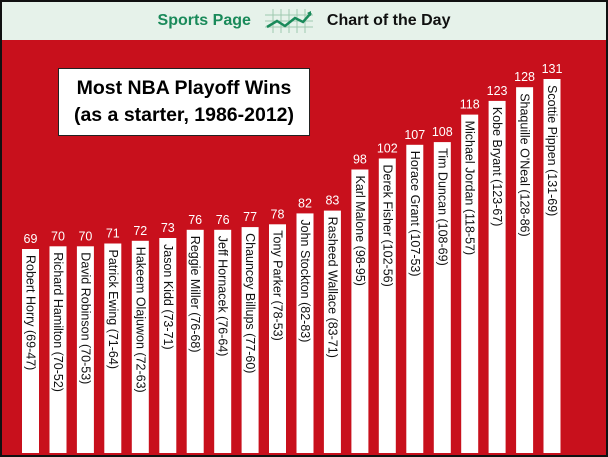 The image size is (608, 457). Describe the element at coordinates (305, 280) in the screenshot. I see `category-label: John Stockton (82-83)` at that location.